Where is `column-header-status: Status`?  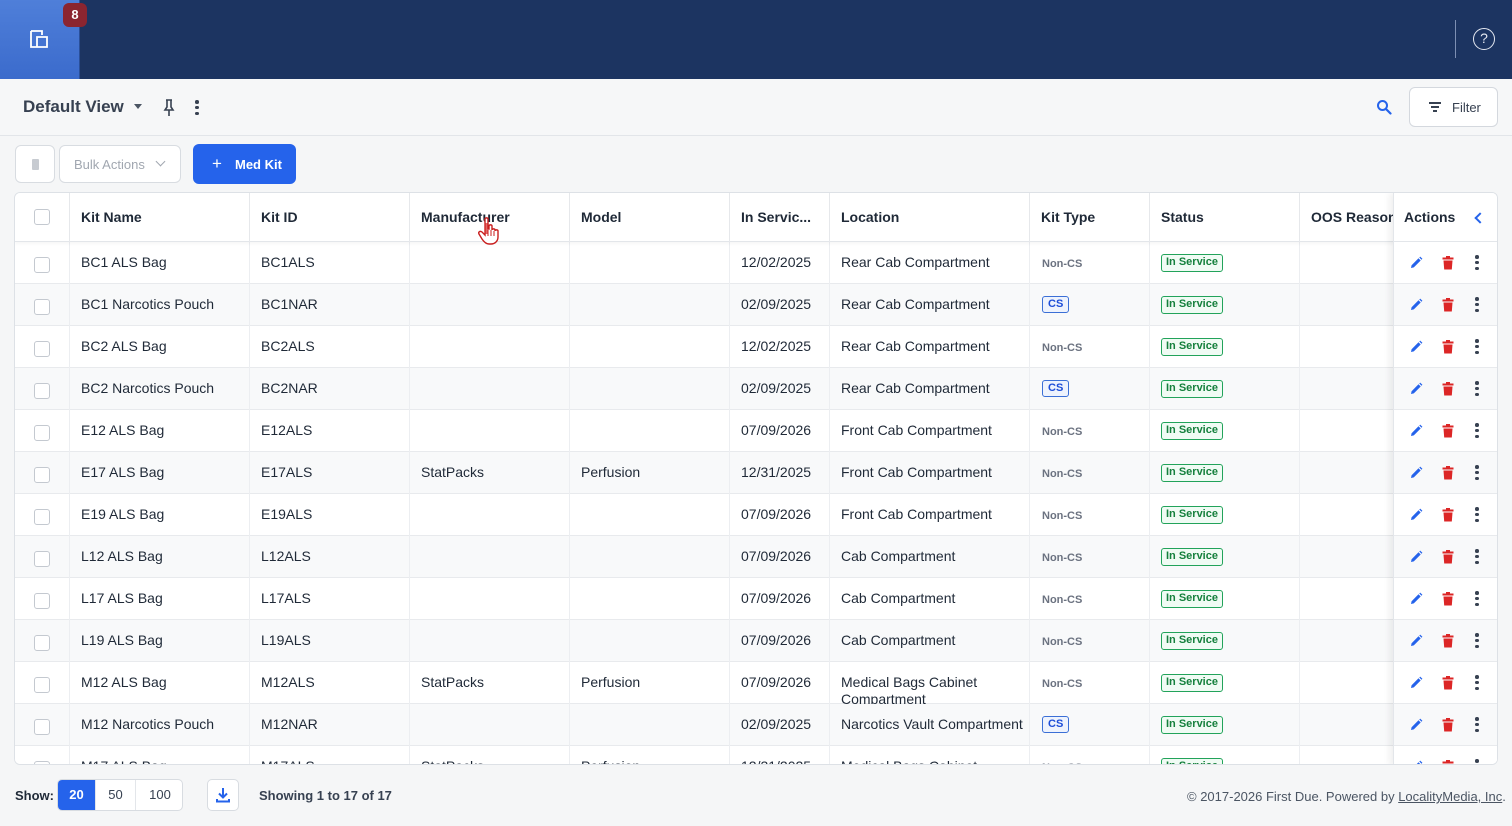 column-header-status: Status is located at coordinates (1225, 217).